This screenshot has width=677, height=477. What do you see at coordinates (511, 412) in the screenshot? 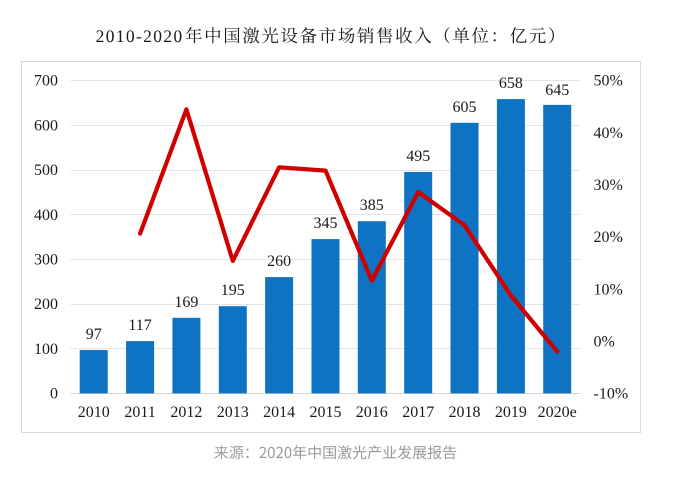
I see `svg-text: 2019` at bounding box center [511, 412].